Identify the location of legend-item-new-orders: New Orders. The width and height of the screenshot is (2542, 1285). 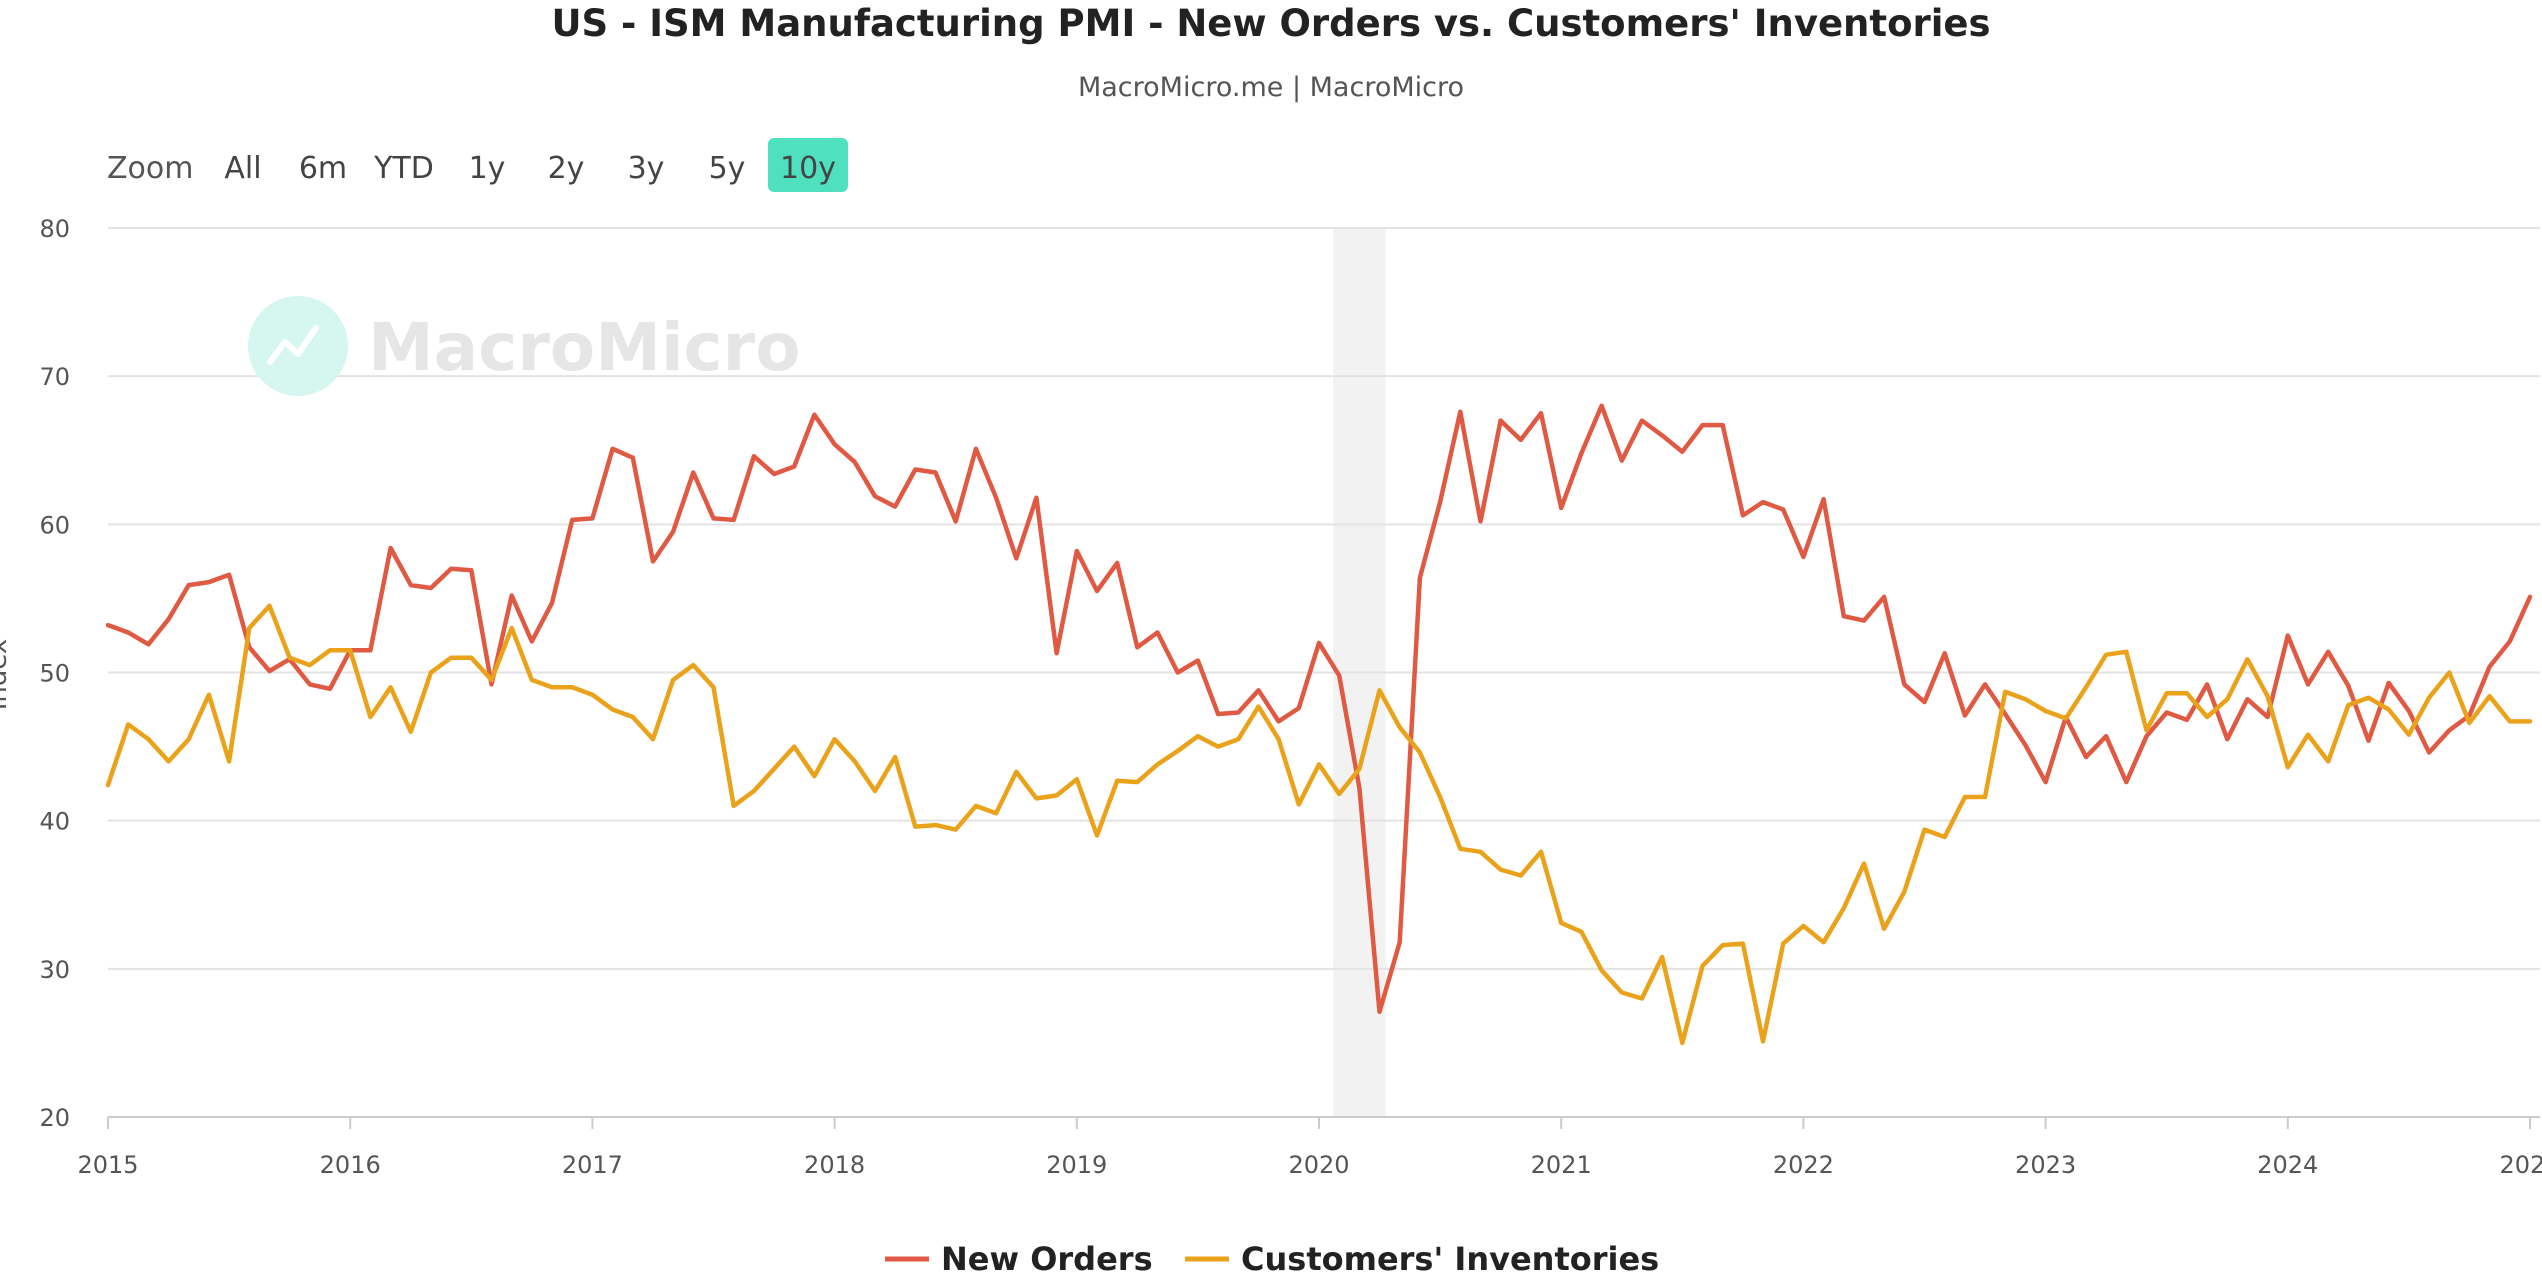
(1019, 1259).